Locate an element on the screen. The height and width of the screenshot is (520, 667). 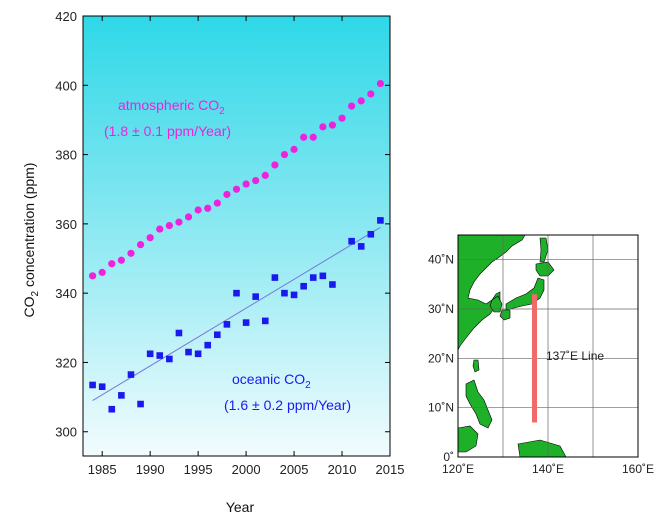
map-graticule is located at coordinates (548, 346).